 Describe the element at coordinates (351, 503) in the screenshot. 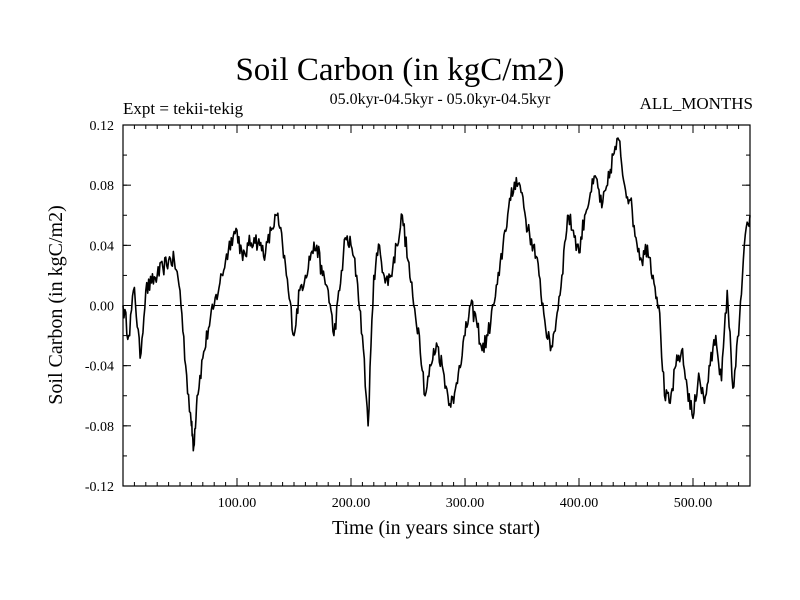

I see `x-tick-label: 200.00` at that location.